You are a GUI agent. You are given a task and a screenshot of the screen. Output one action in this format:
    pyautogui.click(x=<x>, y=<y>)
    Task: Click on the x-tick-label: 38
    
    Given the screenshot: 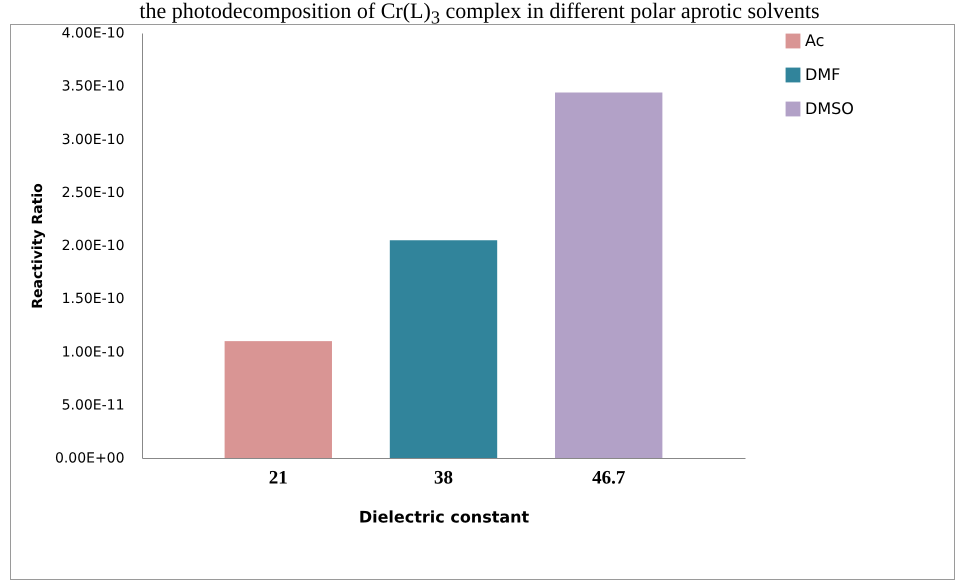 What is the action you would take?
    pyautogui.click(x=443, y=478)
    